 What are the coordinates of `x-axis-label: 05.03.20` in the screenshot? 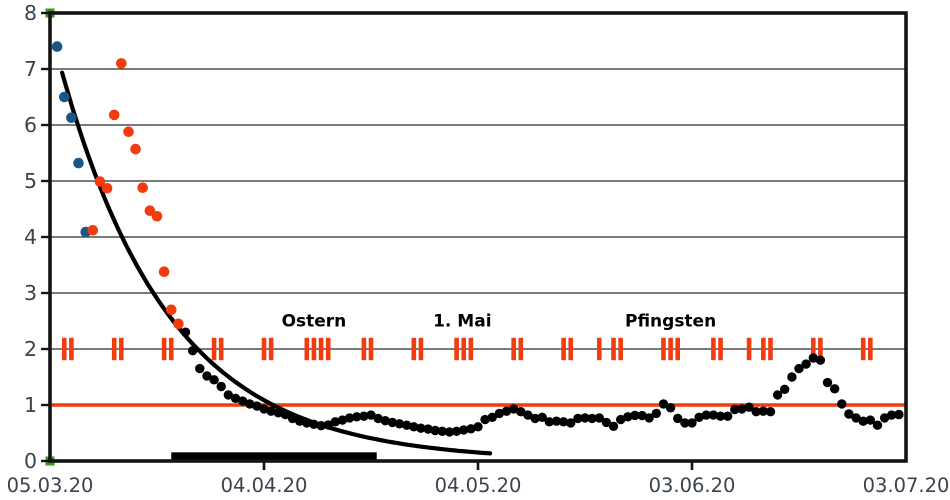 It's located at (50, 485).